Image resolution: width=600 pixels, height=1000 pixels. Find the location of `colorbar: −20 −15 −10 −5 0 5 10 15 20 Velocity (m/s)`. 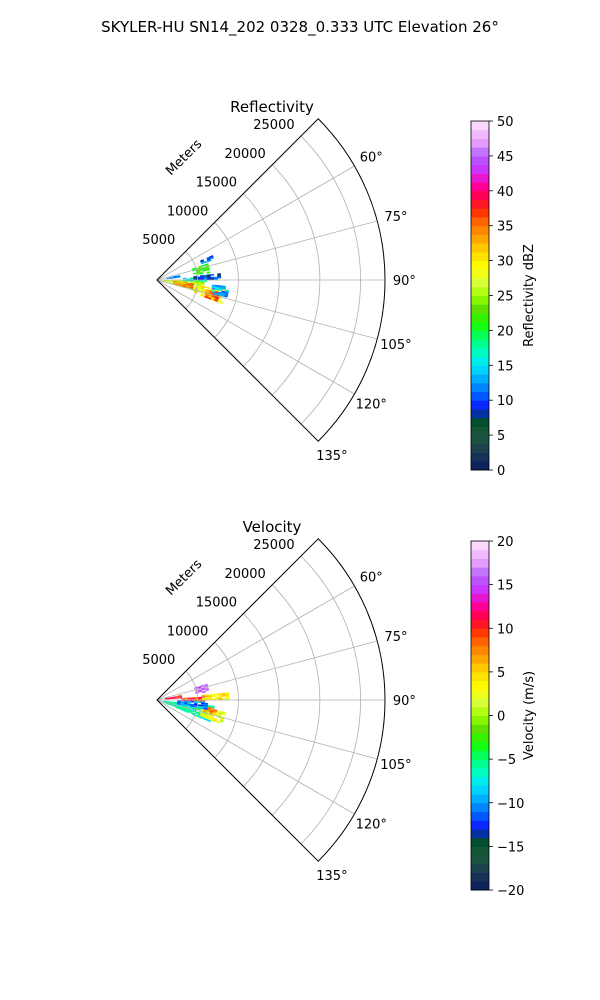

colorbar: −20 −15 −10 −5 0 5 10 15 20 Velocity (m/s) is located at coordinates (503, 717).